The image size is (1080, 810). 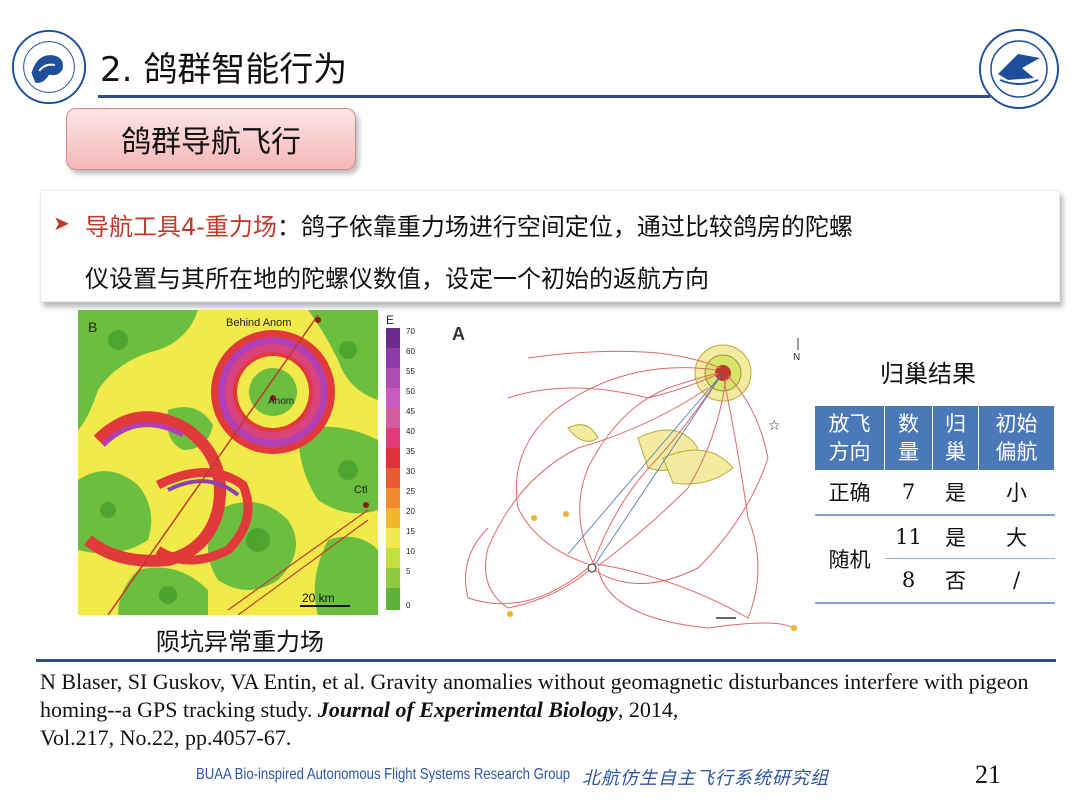 What do you see at coordinates (849, 424) in the screenshot?
I see `header-direction-line1: 放飞` at bounding box center [849, 424].